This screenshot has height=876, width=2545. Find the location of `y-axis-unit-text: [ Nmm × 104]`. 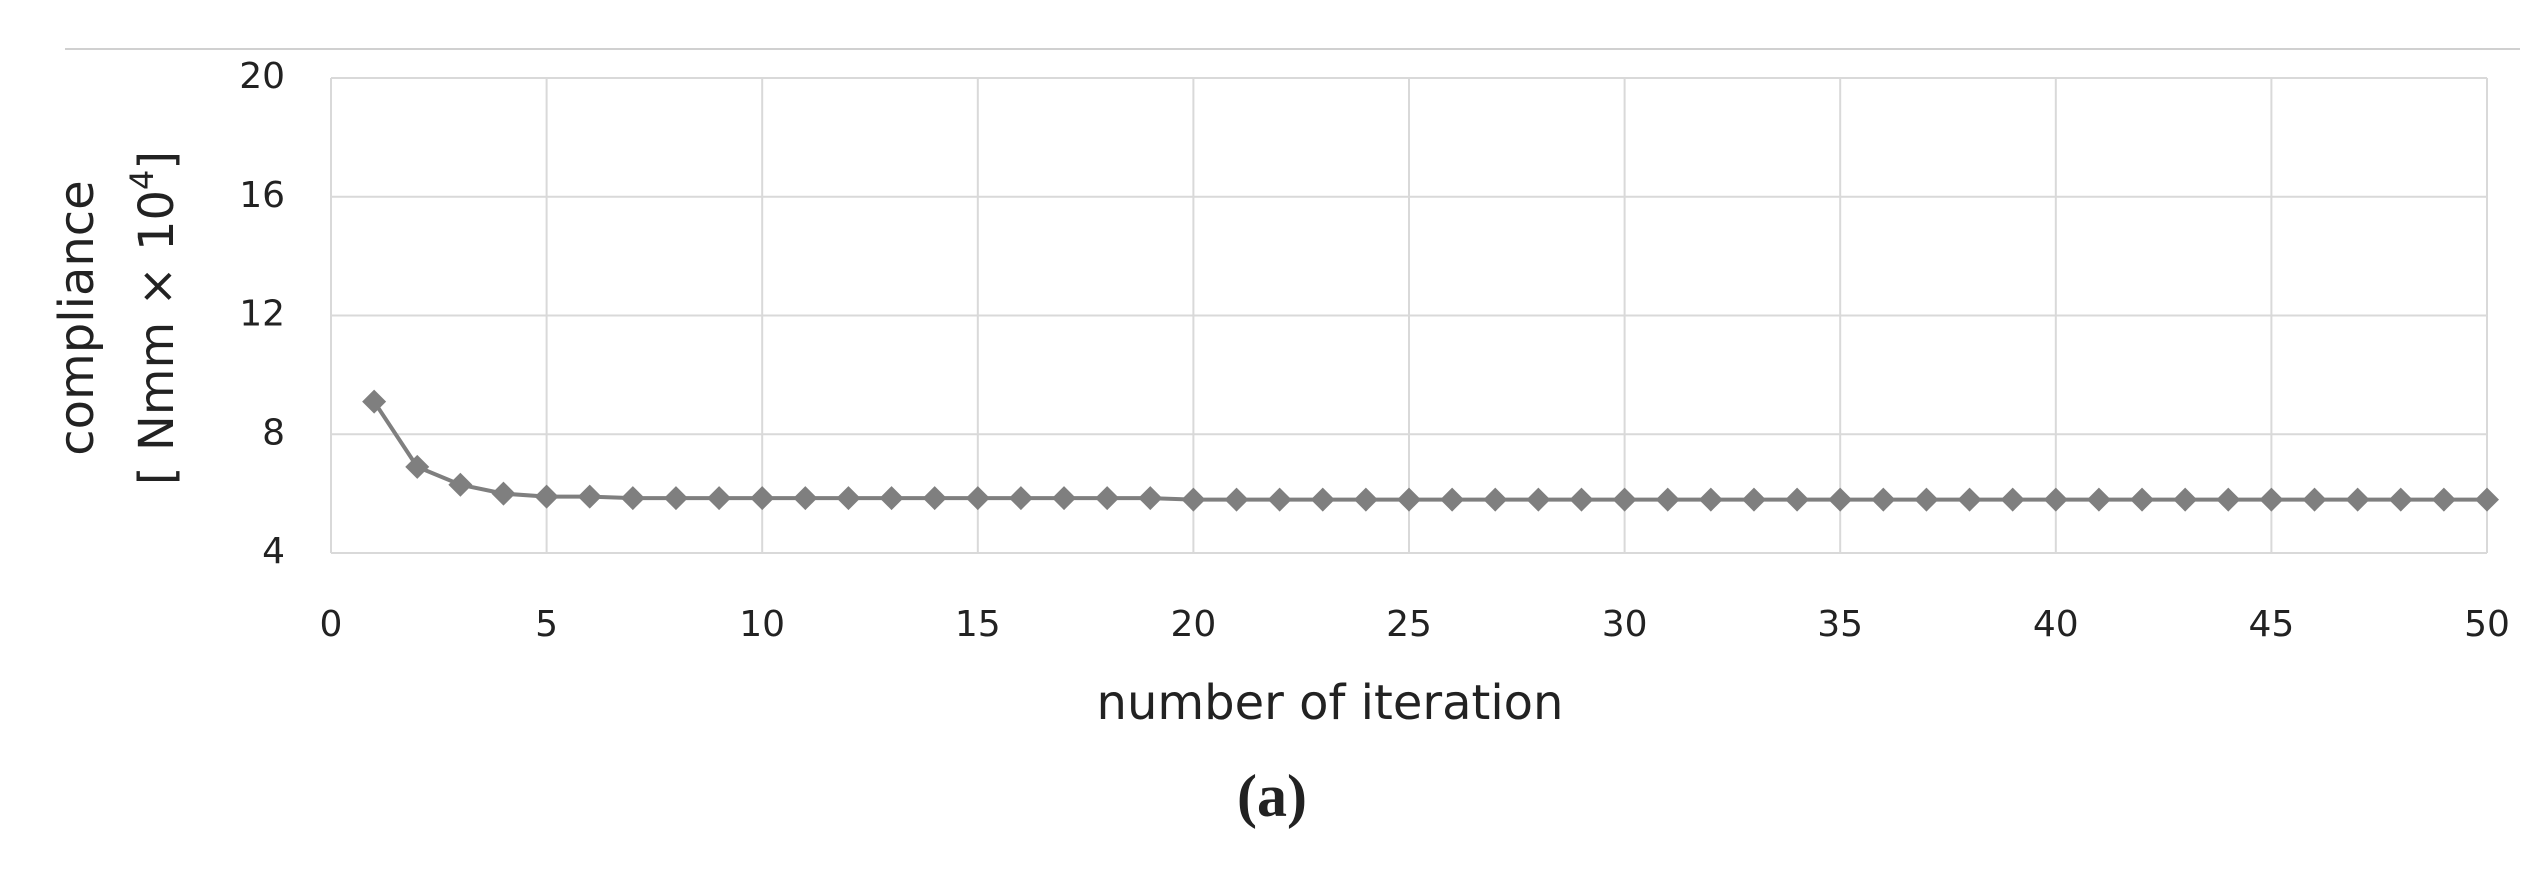

y-axis-unit-text: [ Nmm × 104] is located at coordinates (154, 318).